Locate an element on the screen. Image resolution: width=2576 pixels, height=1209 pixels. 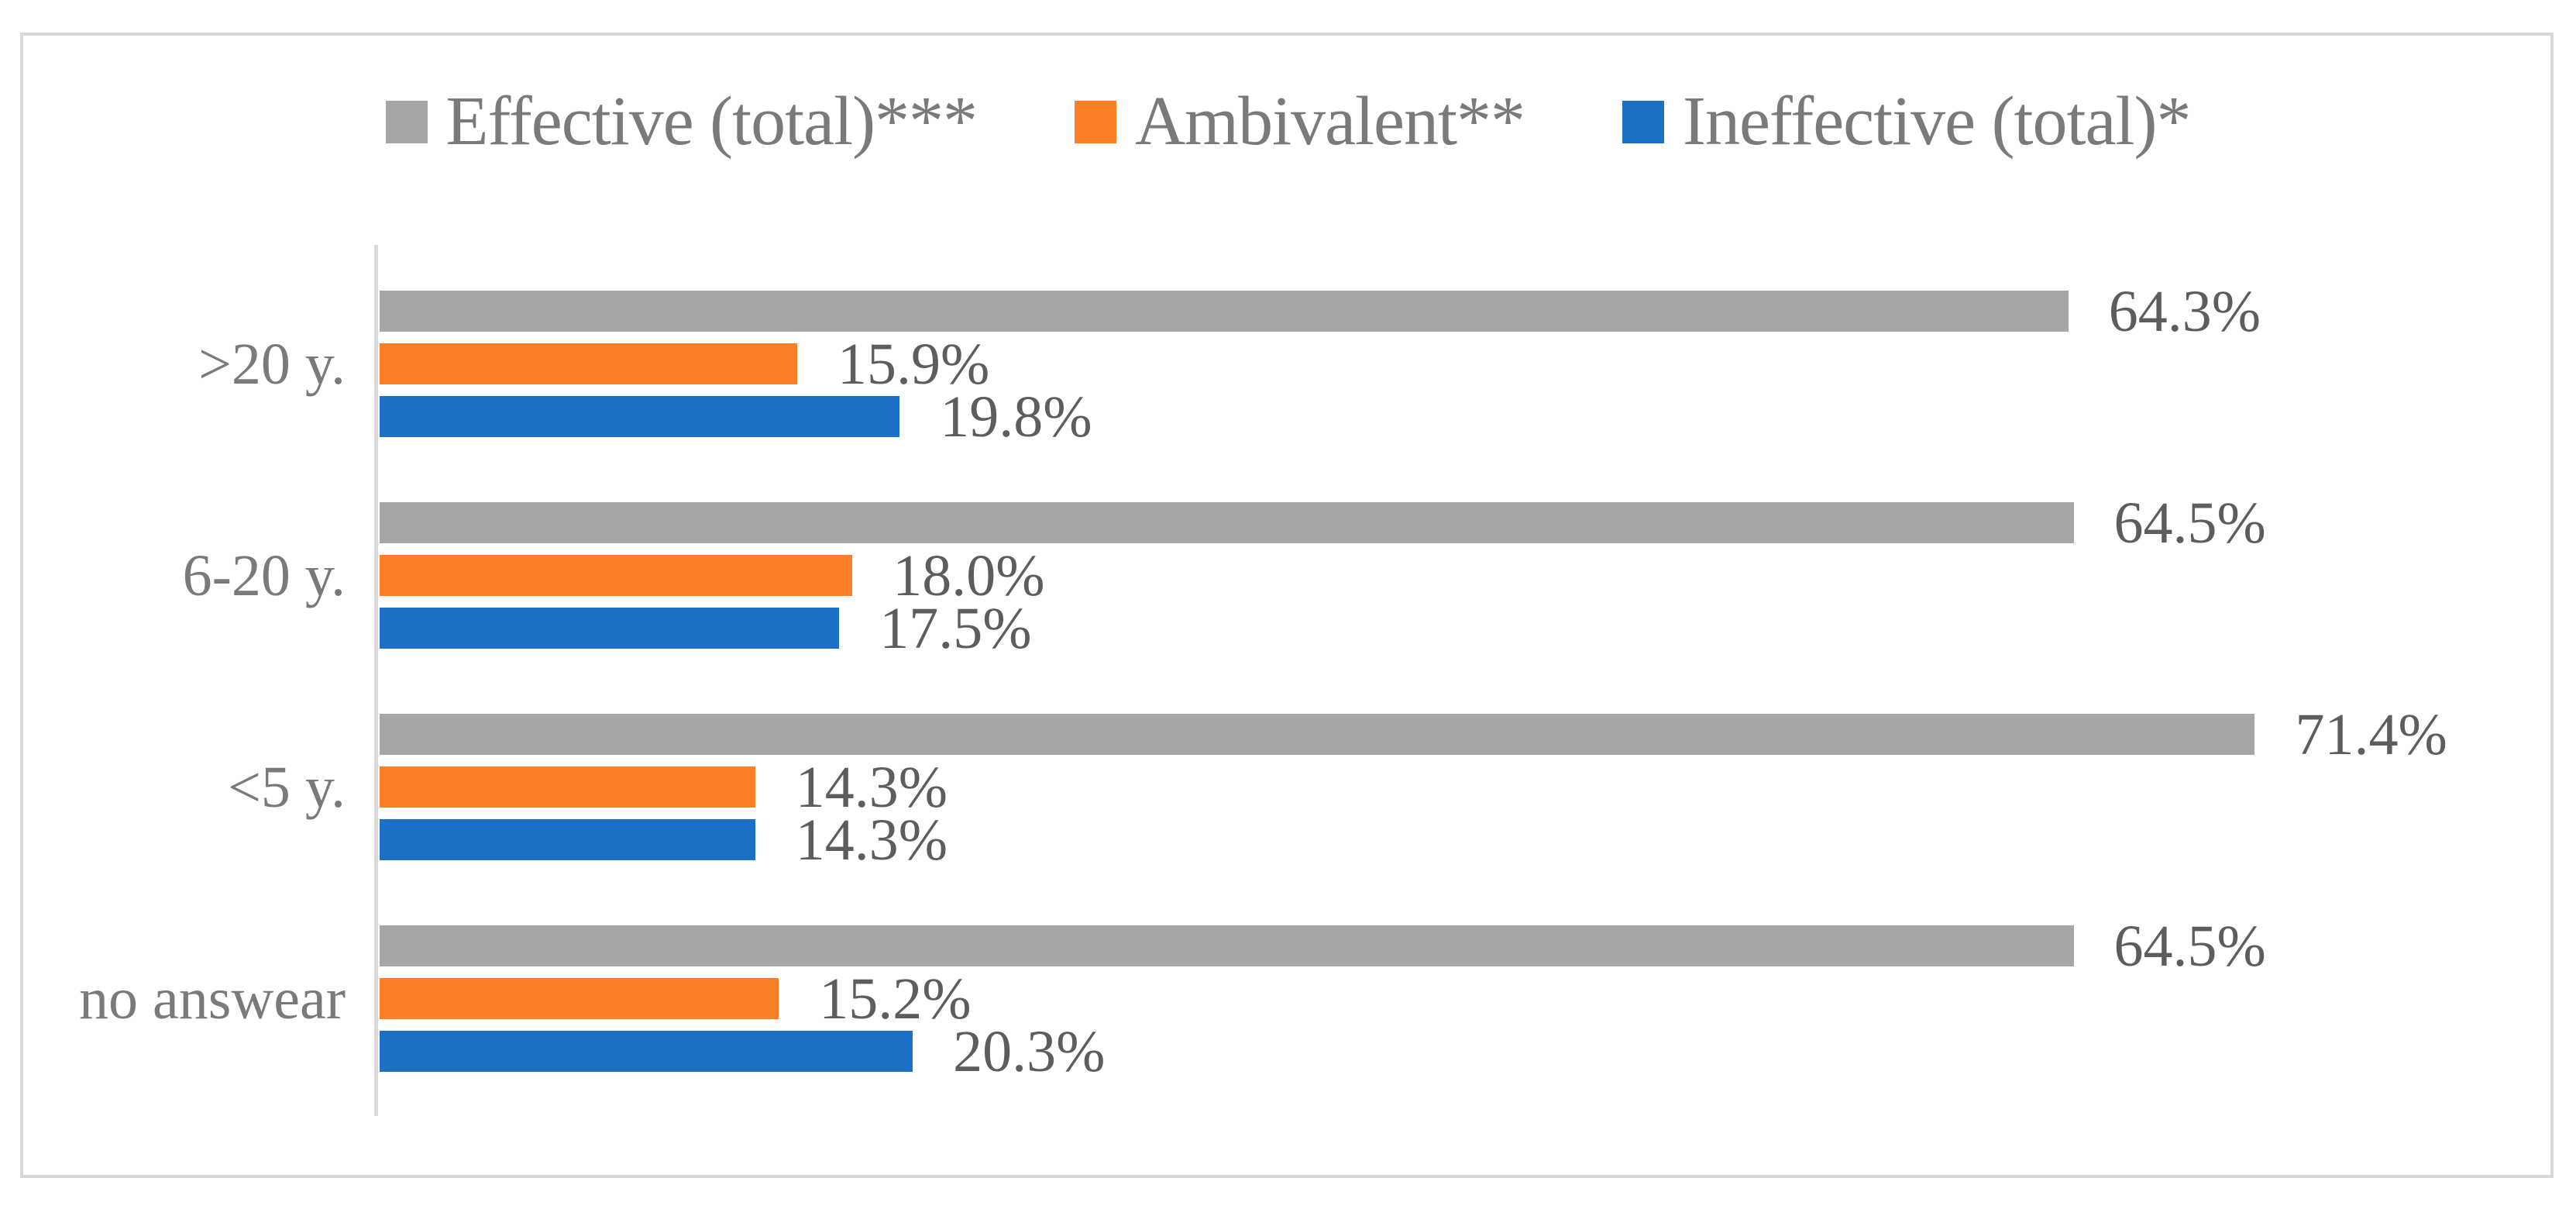
legend-label-ineffective-total: Ineffective (total)* is located at coordinates (1936, 122).